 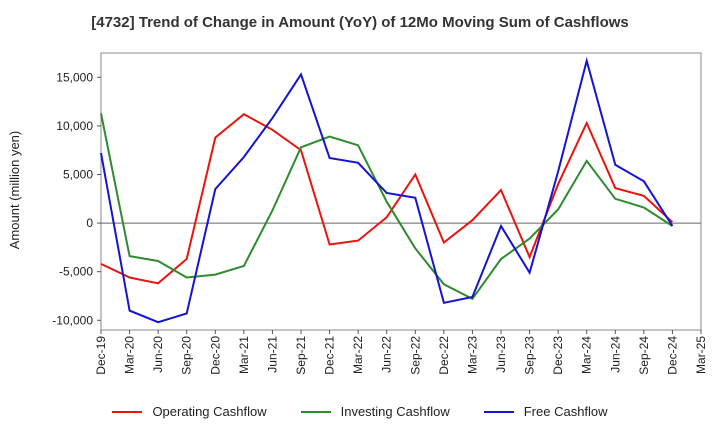 I want to click on x-tick-label: Dec-22, so click(x=444, y=355).